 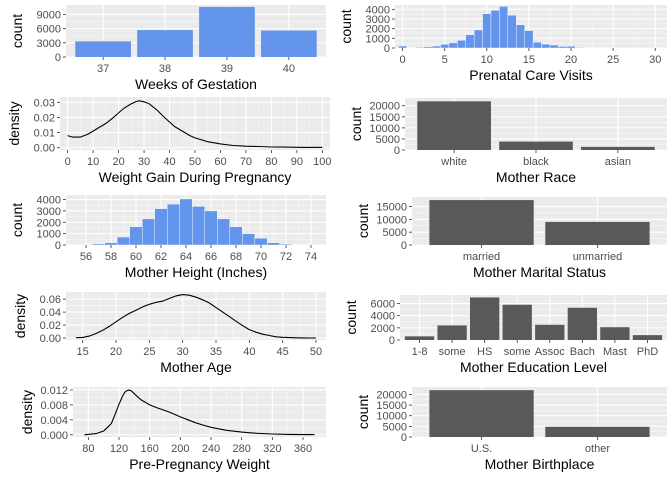 What do you see at coordinates (618, 148) in the screenshot?
I see `bar-asian` at bounding box center [618, 148].